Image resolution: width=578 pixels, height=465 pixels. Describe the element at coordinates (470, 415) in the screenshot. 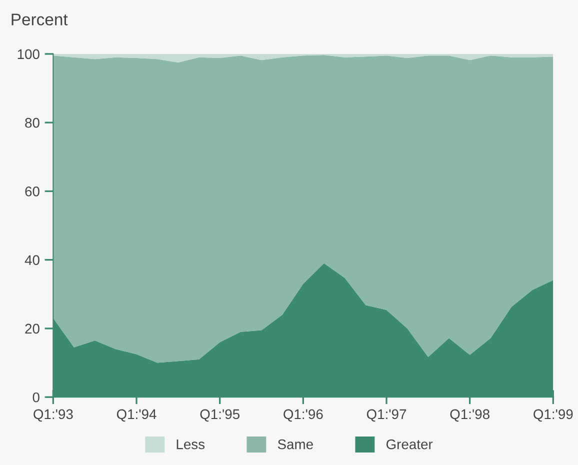

I see `x-tick-label: Q1:'98` at that location.